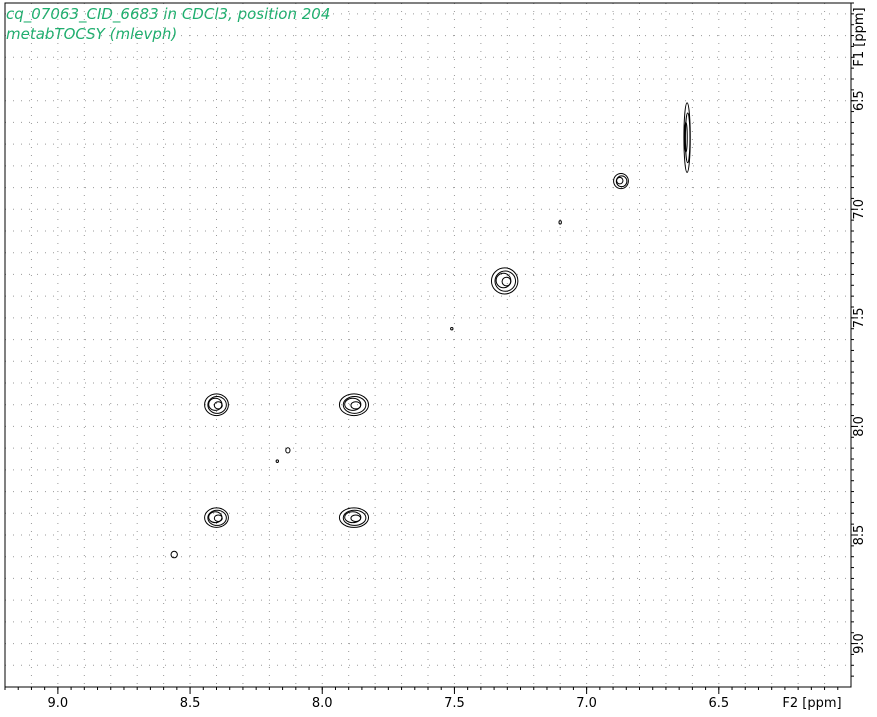  Describe the element at coordinates (58, 703) in the screenshot. I see `x-tick-label: 9.0` at that location.